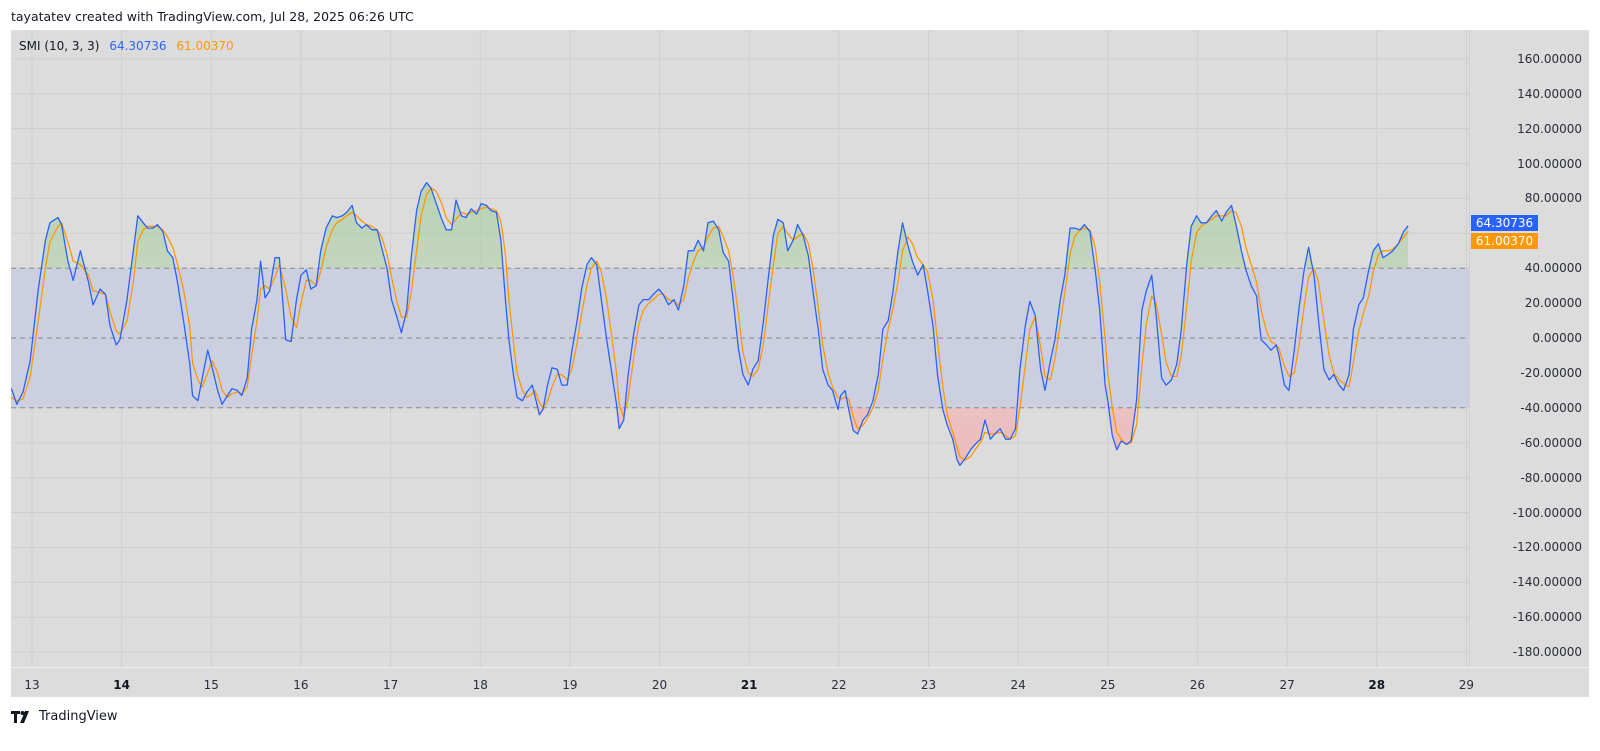 This screenshot has width=1600, height=751. What do you see at coordinates (800, 682) in the screenshot?
I see `time-axis: 13 14 15 16 17 18 19 20 21 22 23 24 25 26 27 28 29` at bounding box center [800, 682].